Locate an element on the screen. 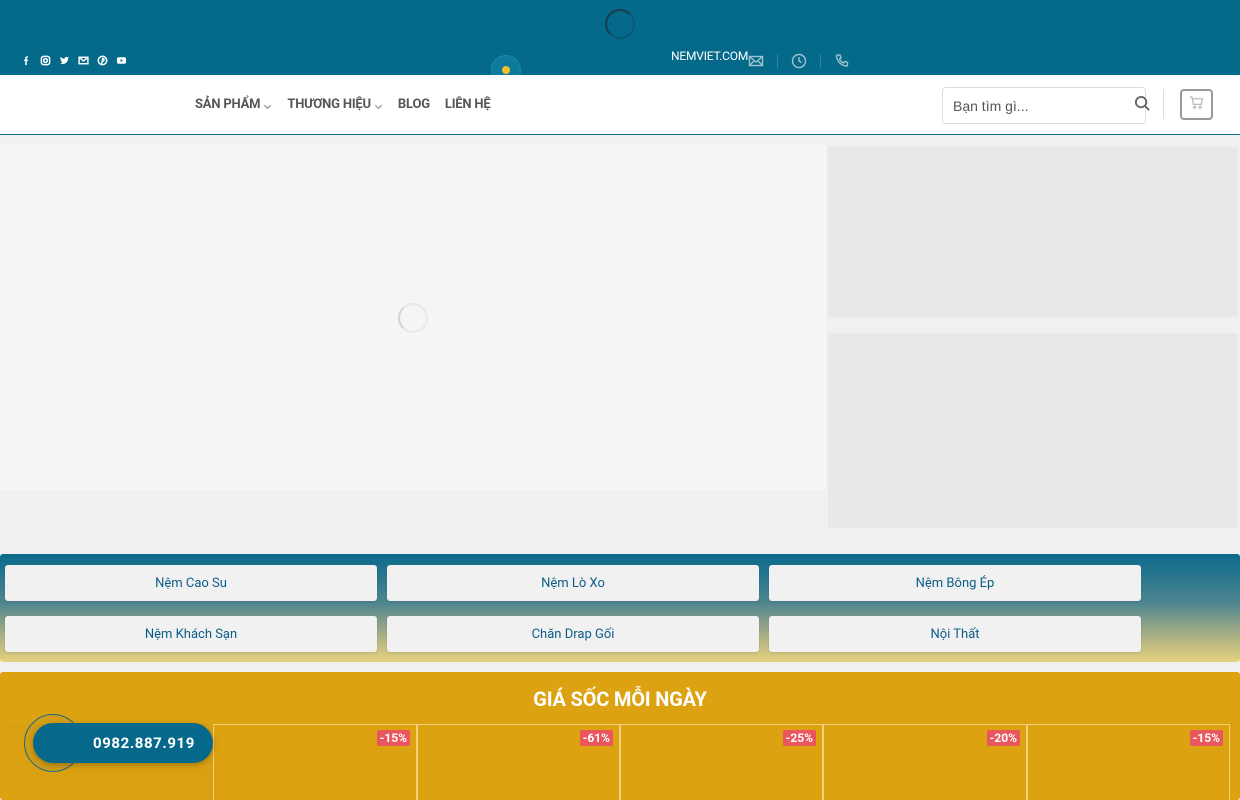 The image size is (1240, 800). email-icon is located at coordinates (83, 60).